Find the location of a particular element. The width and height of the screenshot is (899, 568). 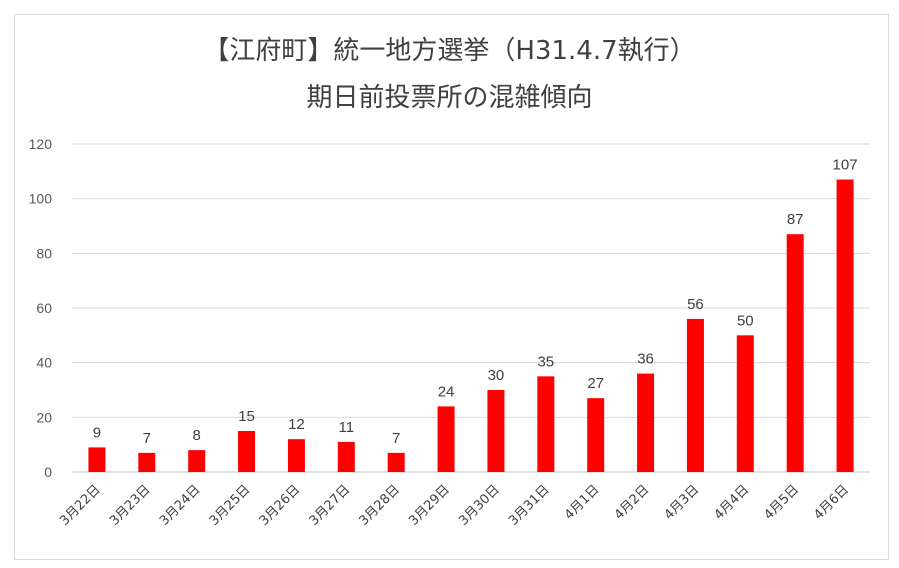

data-label: 50 is located at coordinates (745, 320).